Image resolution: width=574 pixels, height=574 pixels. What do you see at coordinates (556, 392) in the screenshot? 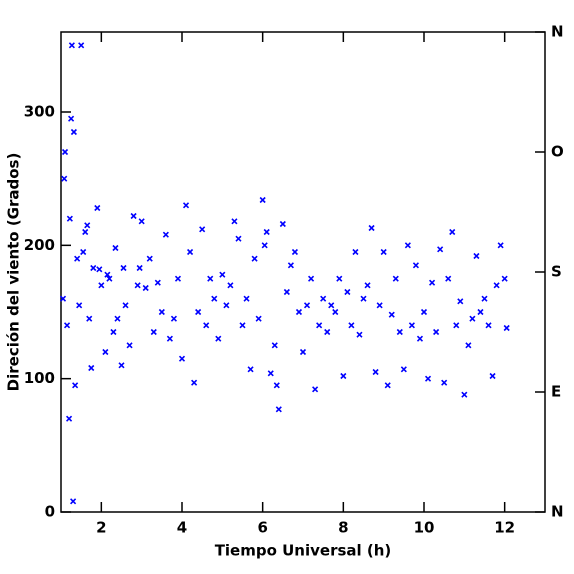
I see `y2-tick-label: E` at bounding box center [556, 392].